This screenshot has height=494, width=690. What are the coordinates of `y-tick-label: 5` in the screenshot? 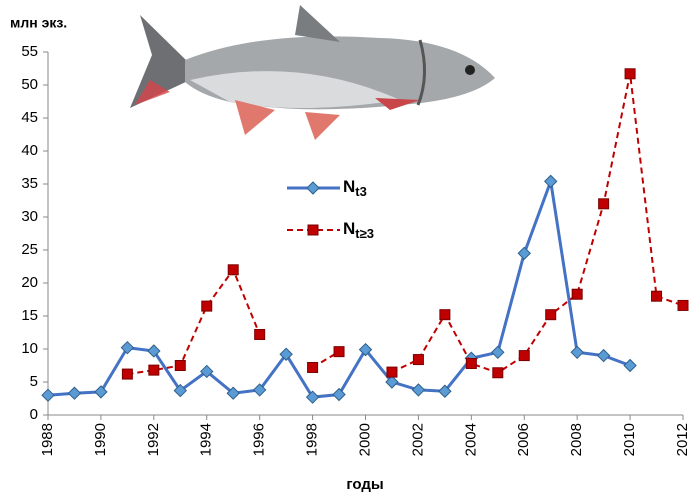 It's located at (34, 381).